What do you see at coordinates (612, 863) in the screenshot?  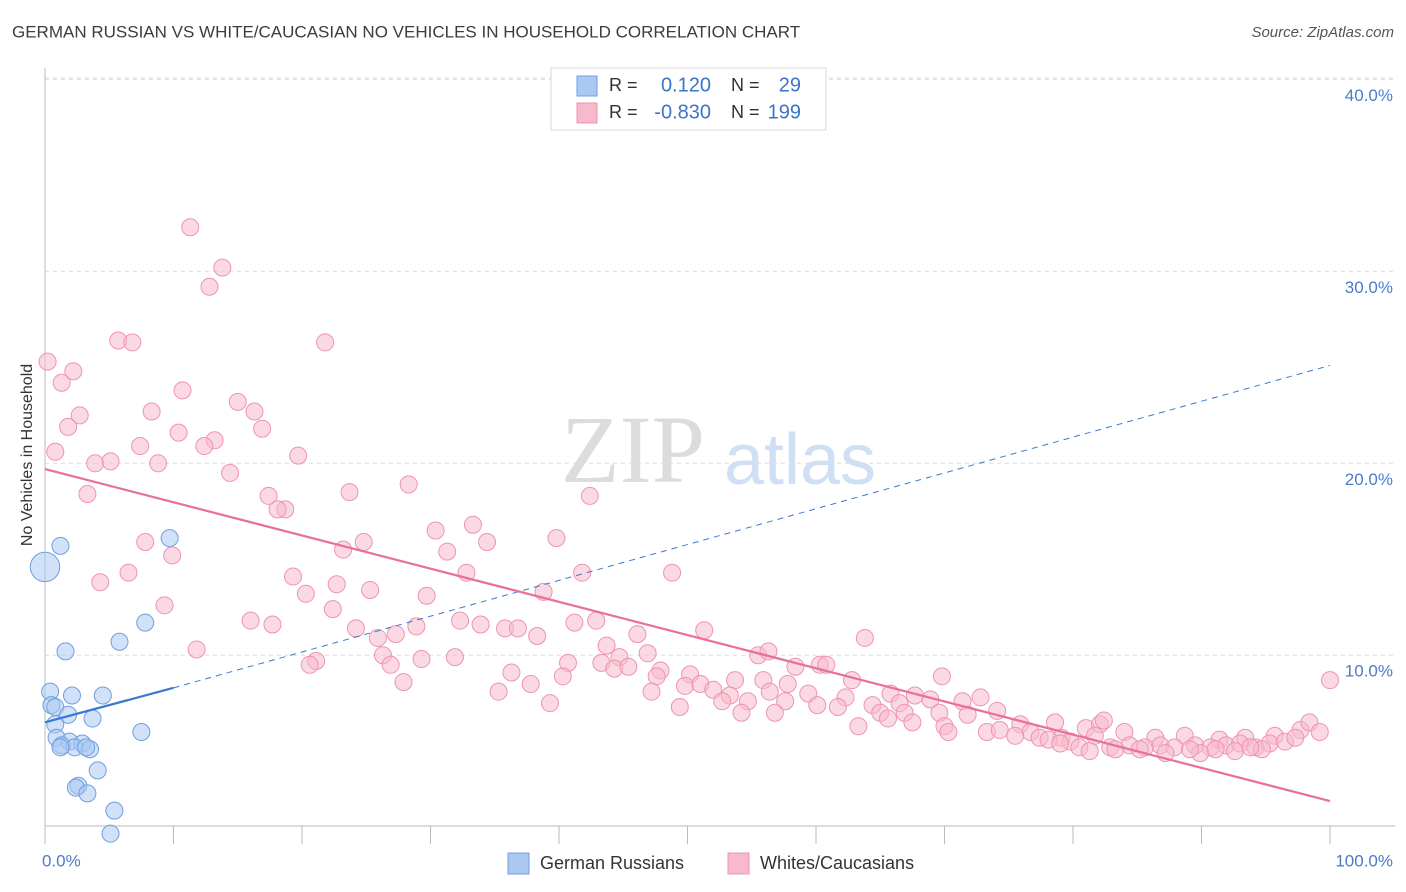 I see `legend-label: German Russians` at bounding box center [612, 863].